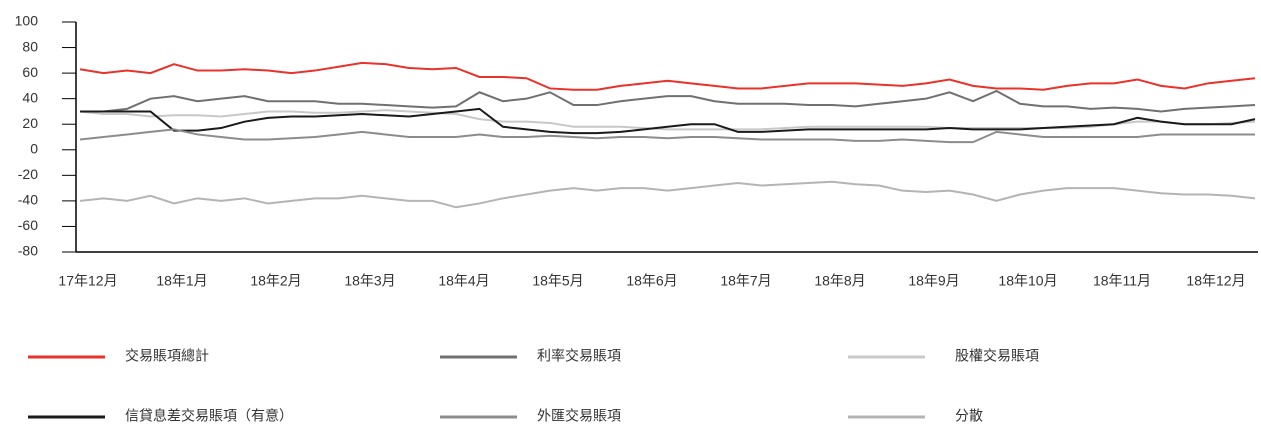  I want to click on legend-label: 分散, so click(969, 416).